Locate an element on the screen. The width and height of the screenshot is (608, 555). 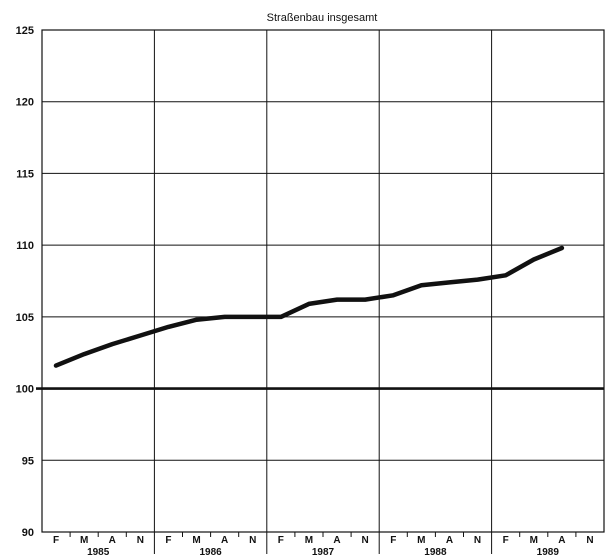
y-tick-label: 120 is located at coordinates (25, 103).